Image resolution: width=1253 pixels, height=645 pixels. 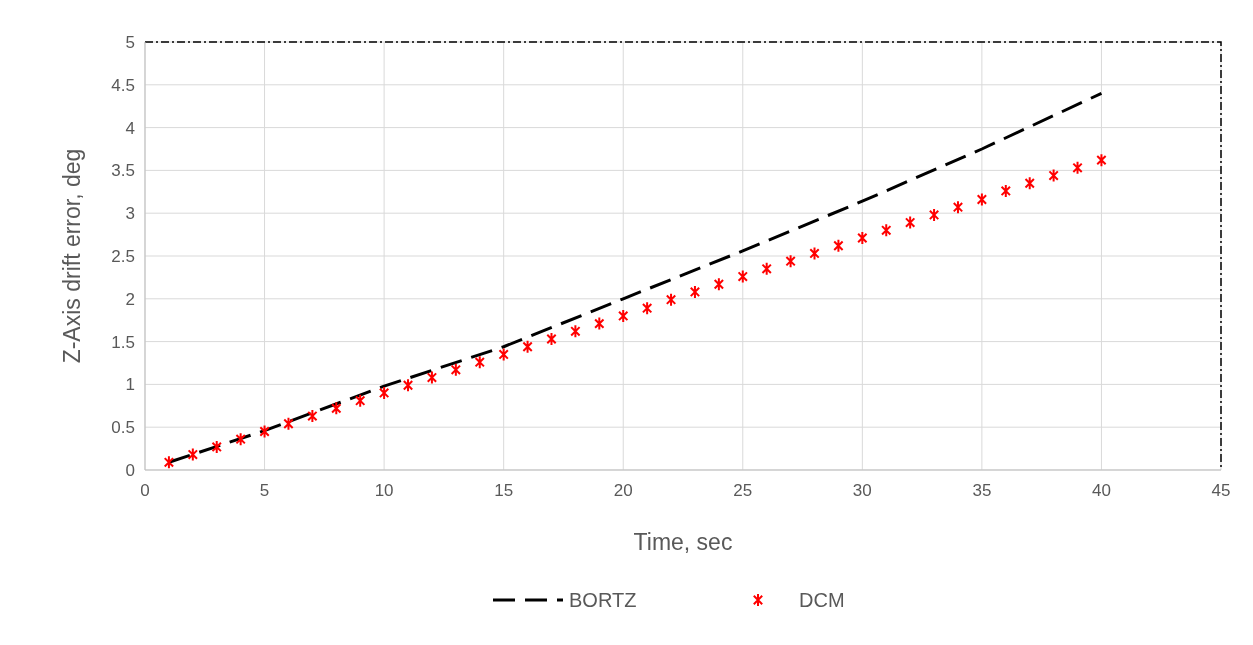 What do you see at coordinates (130, 128) in the screenshot?
I see `y-tick-label: 4` at bounding box center [130, 128].